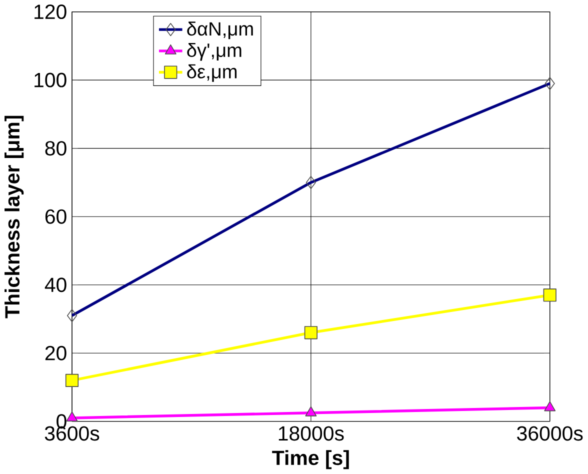 This screenshot has height=474, width=588. What do you see at coordinates (550, 433) in the screenshot?
I see `x-tick-label: 36000s` at bounding box center [550, 433].